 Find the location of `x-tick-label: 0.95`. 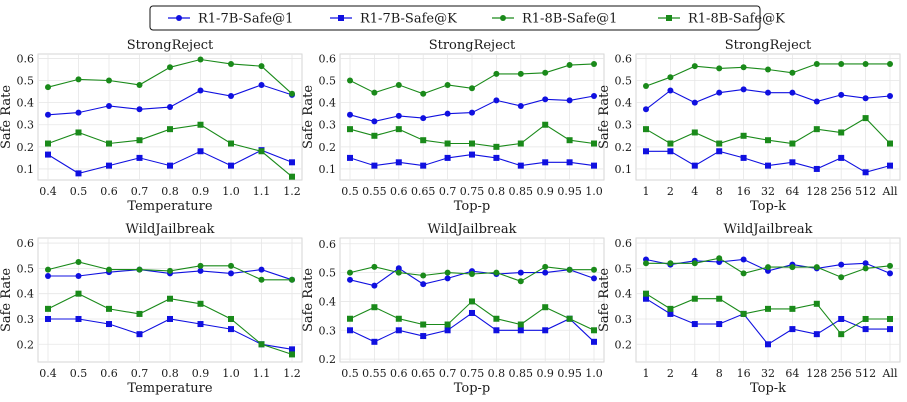

x-tick-label: 0.95 is located at coordinates (569, 191).